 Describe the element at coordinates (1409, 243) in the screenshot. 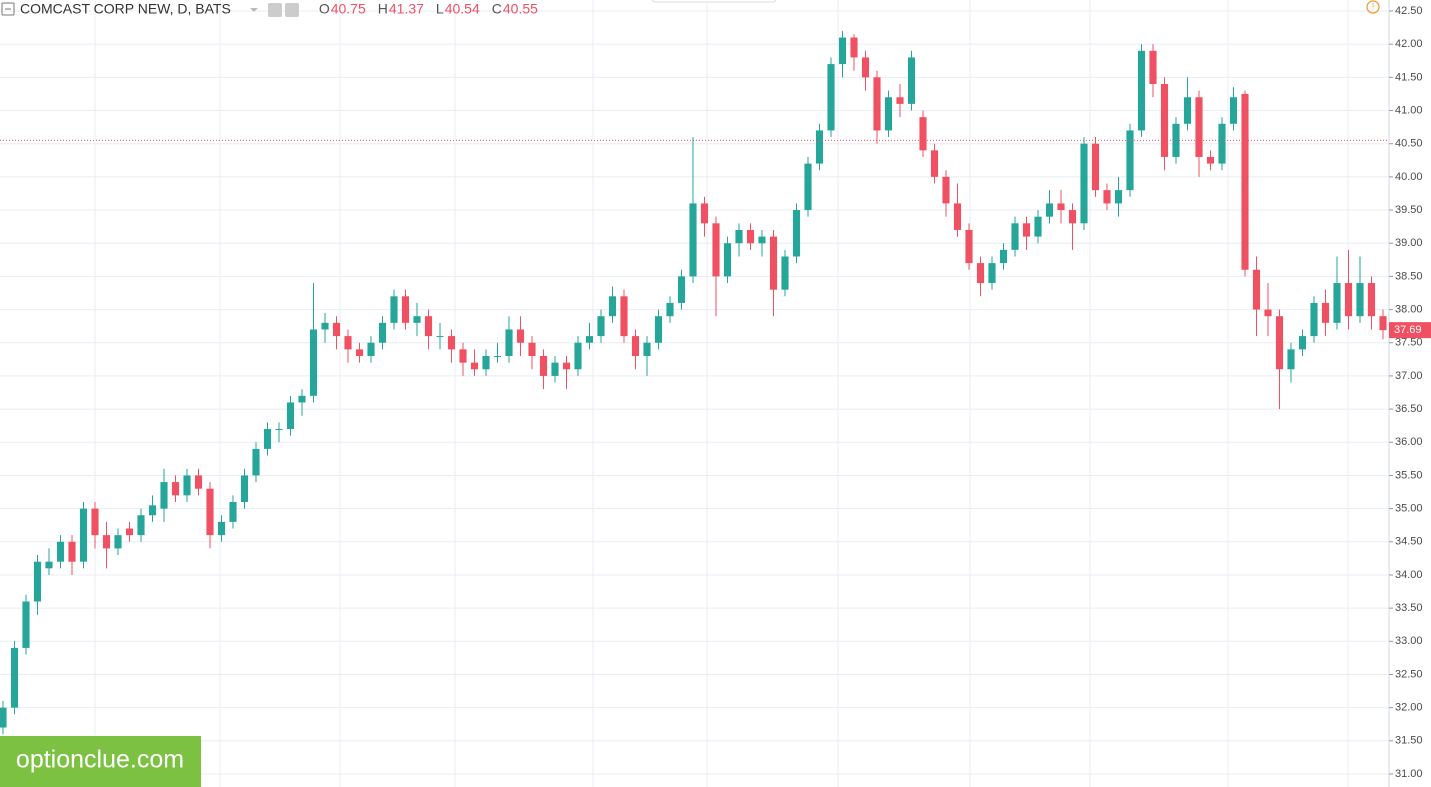

I see `y-tick-label: 39.00` at that location.